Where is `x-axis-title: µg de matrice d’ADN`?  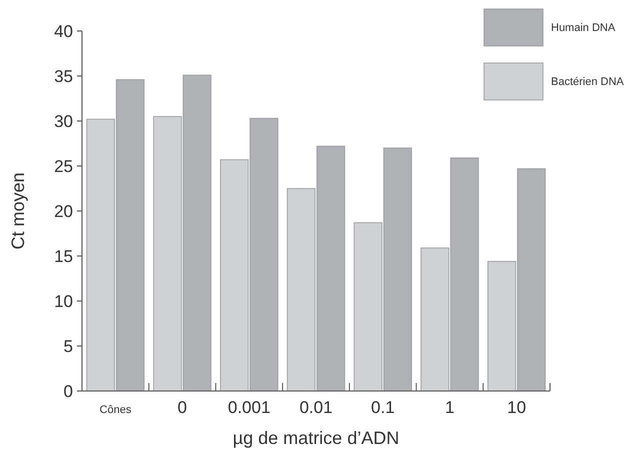
x-axis-title: µg de matrice d’ADN is located at coordinates (316, 438).